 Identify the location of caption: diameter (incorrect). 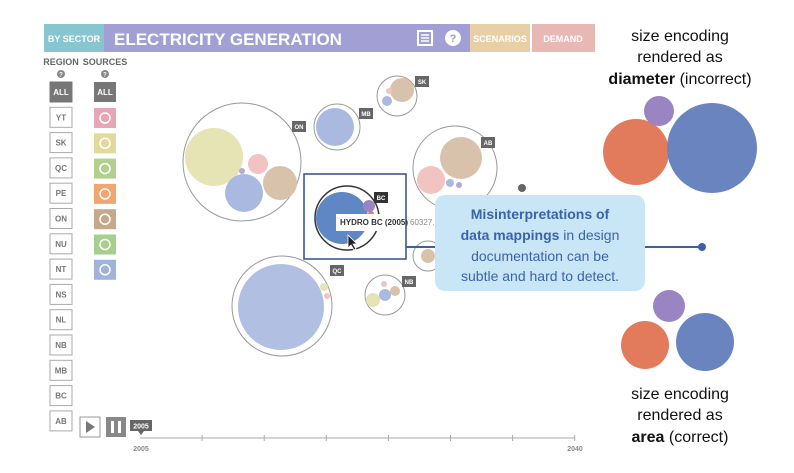
(679, 79).